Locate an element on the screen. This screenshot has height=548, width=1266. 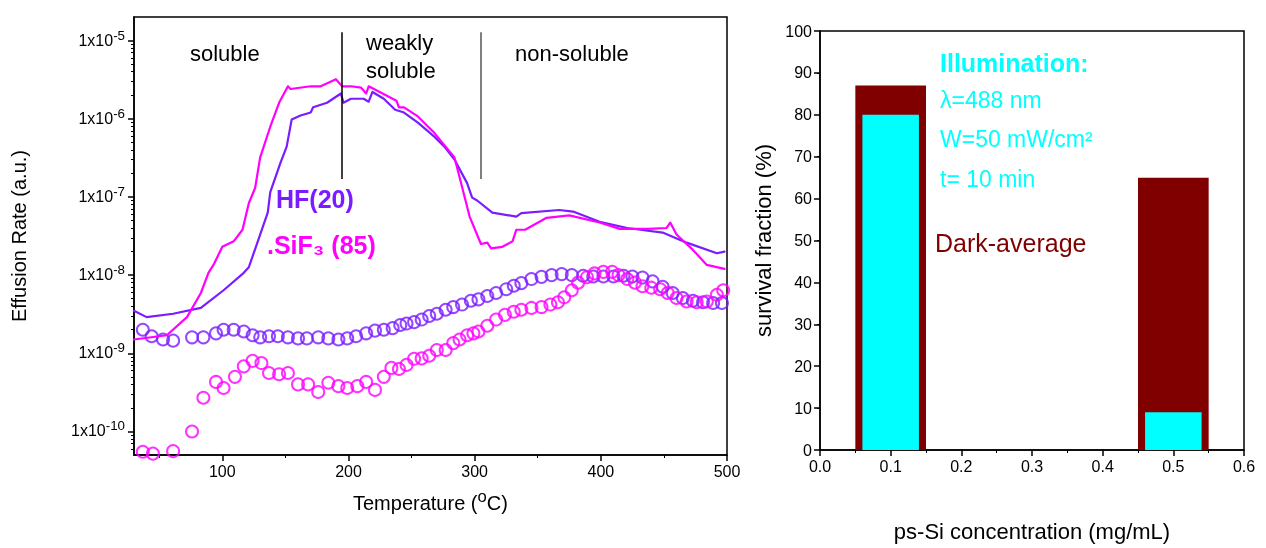
y-tick-label: 60 is located at coordinates (803, 199).